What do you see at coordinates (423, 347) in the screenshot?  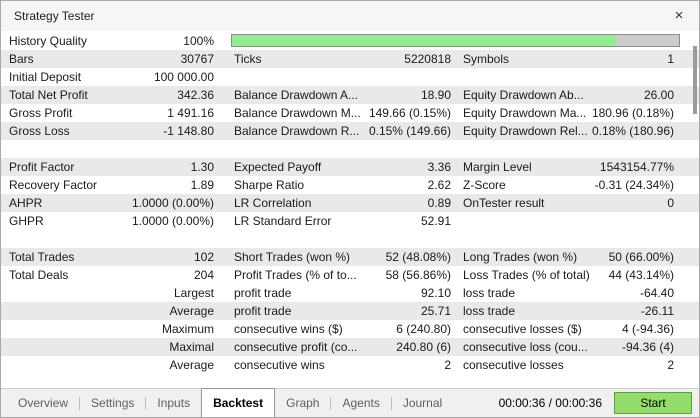 I see `metric-value: 240.80 (6)` at bounding box center [423, 347].